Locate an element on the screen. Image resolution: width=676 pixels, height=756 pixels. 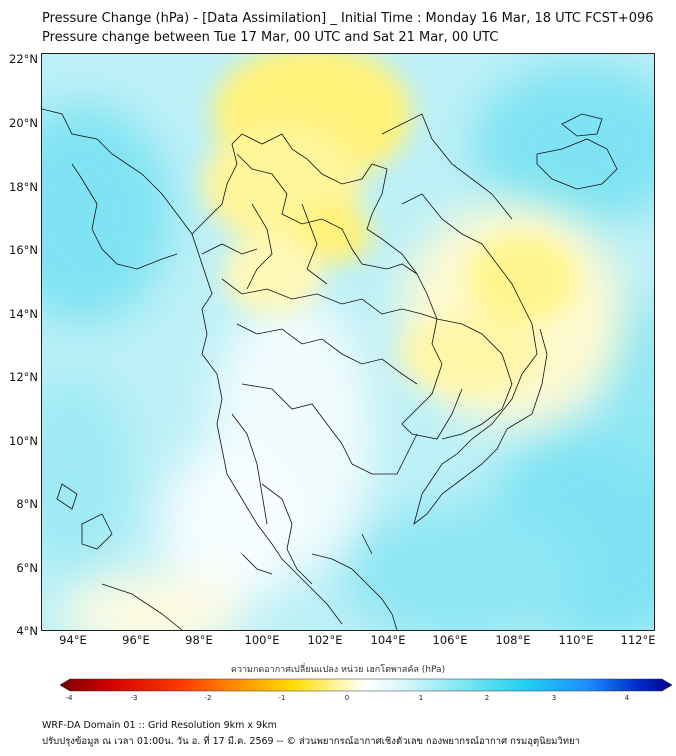
lat-label: 6°N is located at coordinates (27, 568).